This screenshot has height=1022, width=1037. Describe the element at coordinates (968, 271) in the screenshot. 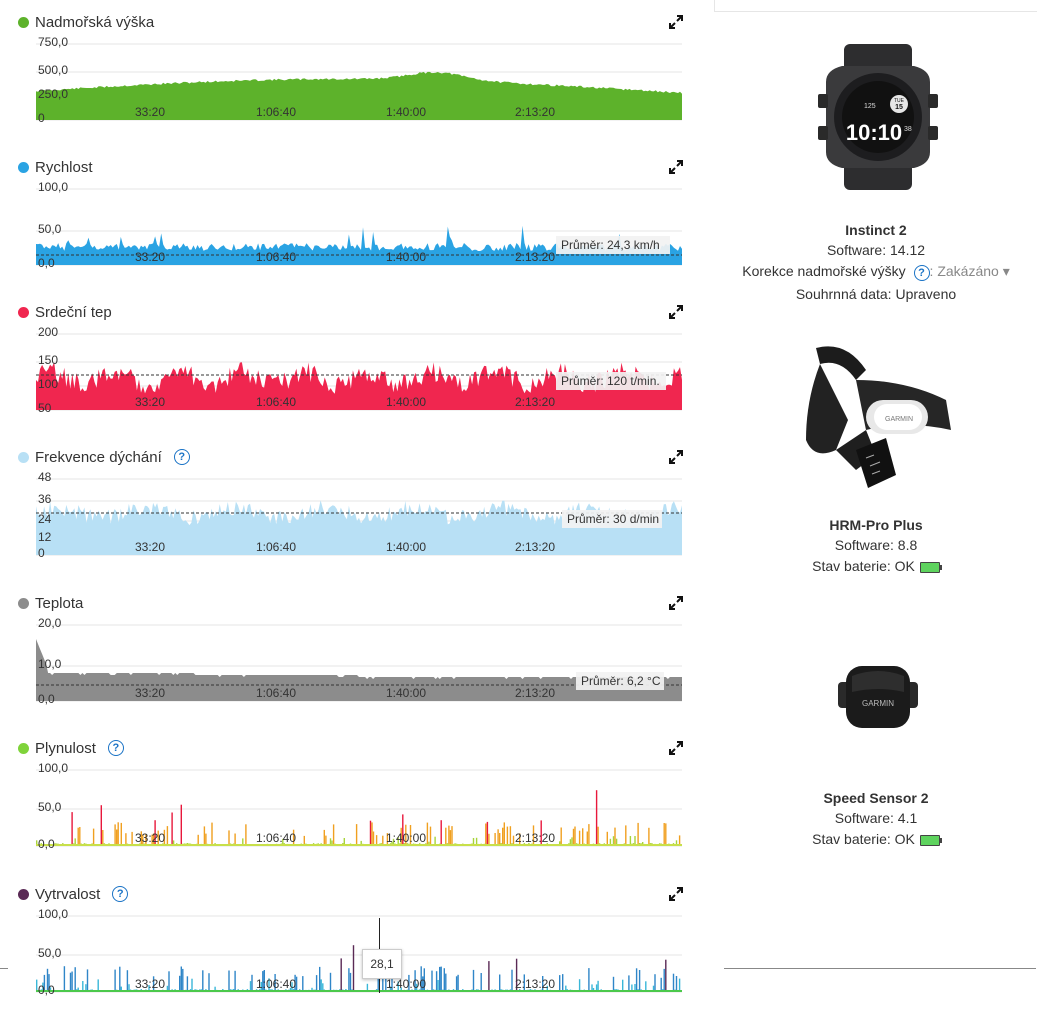

I see `altitude-correction-dropdown: Zakázáno` at that location.